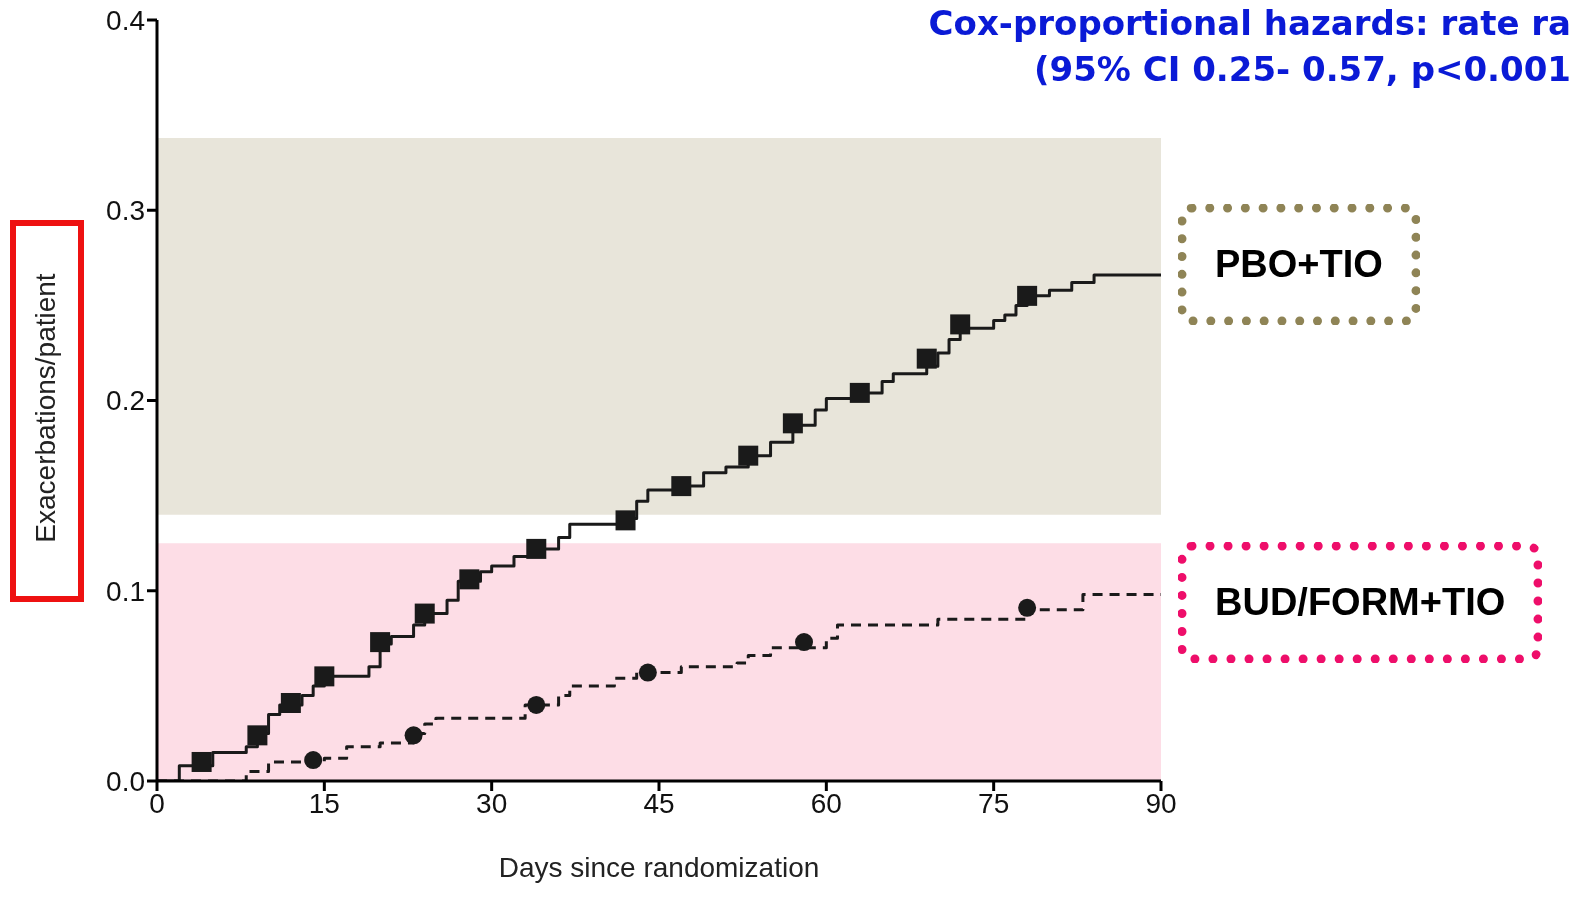 The height and width of the screenshot is (900, 1579). What do you see at coordinates (125, 781) in the screenshot?
I see `y-tick-label: 0.0` at bounding box center [125, 781].